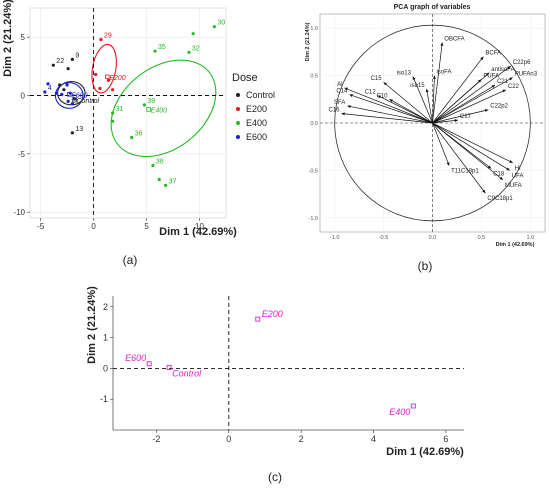  What do you see at coordinates (79, 95) in the screenshot?
I see `centroid-label: E600` at bounding box center [79, 95].